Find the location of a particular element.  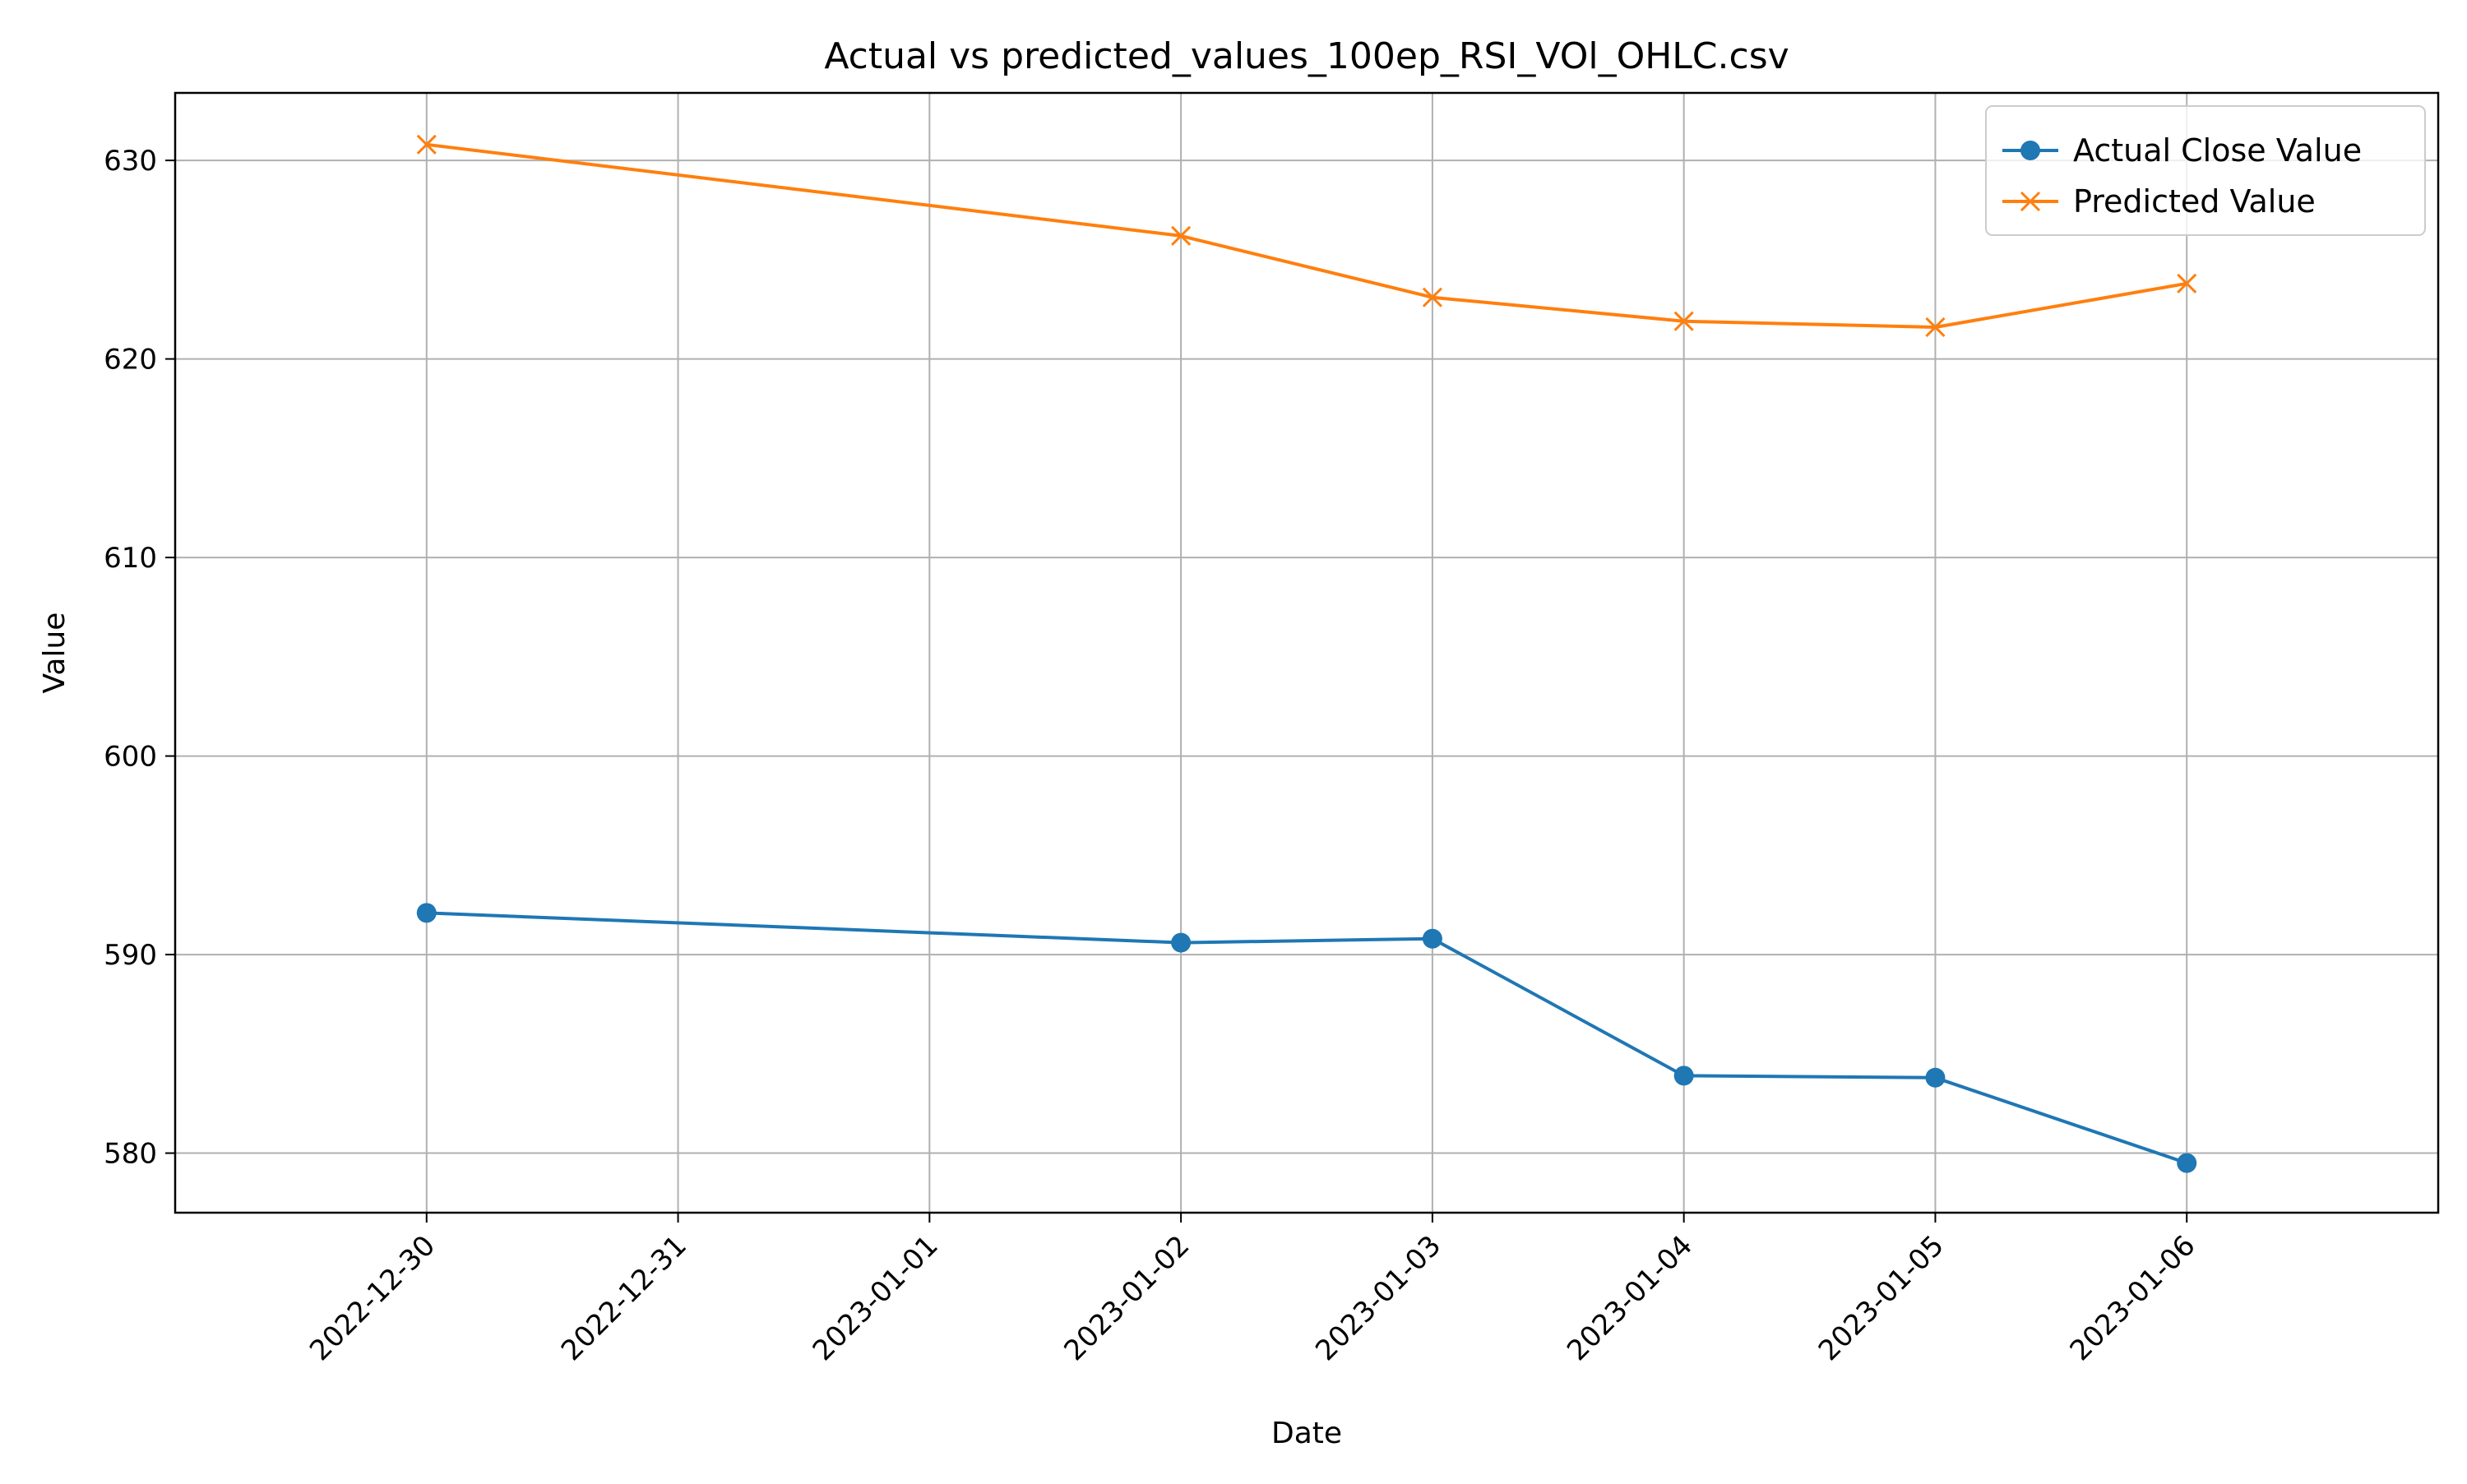

legend-box is located at coordinates (2205, 171).